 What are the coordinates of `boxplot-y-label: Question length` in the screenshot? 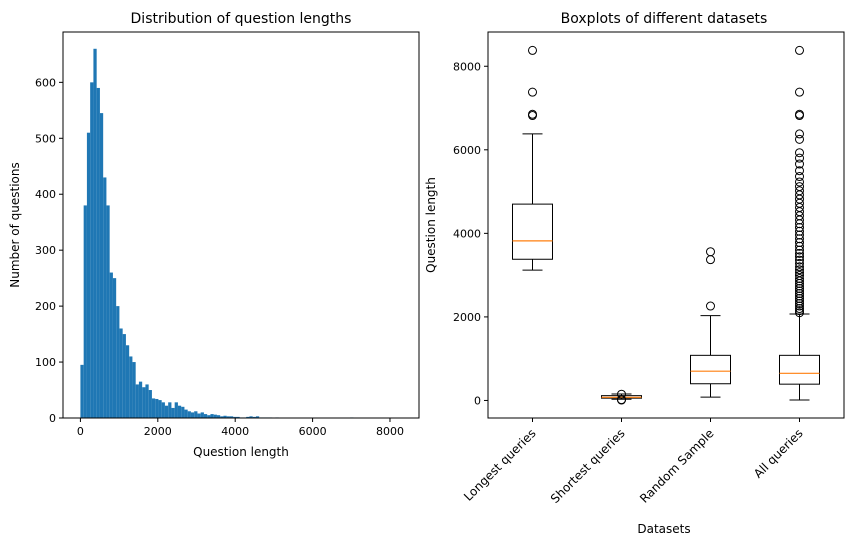 It's located at (431, 225).